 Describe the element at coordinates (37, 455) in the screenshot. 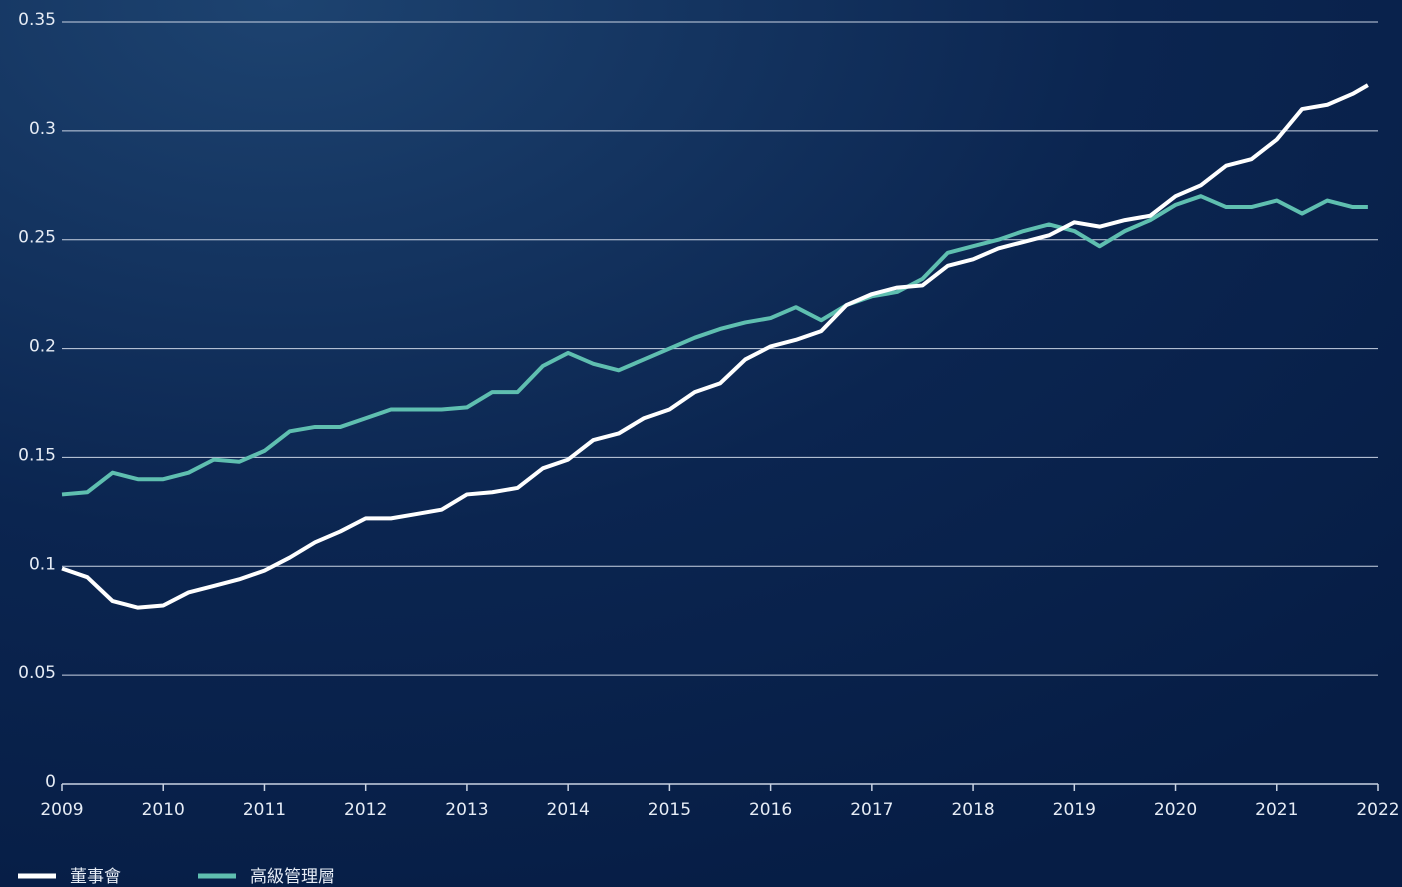

I see `y-tick-label: 0.15` at that location.